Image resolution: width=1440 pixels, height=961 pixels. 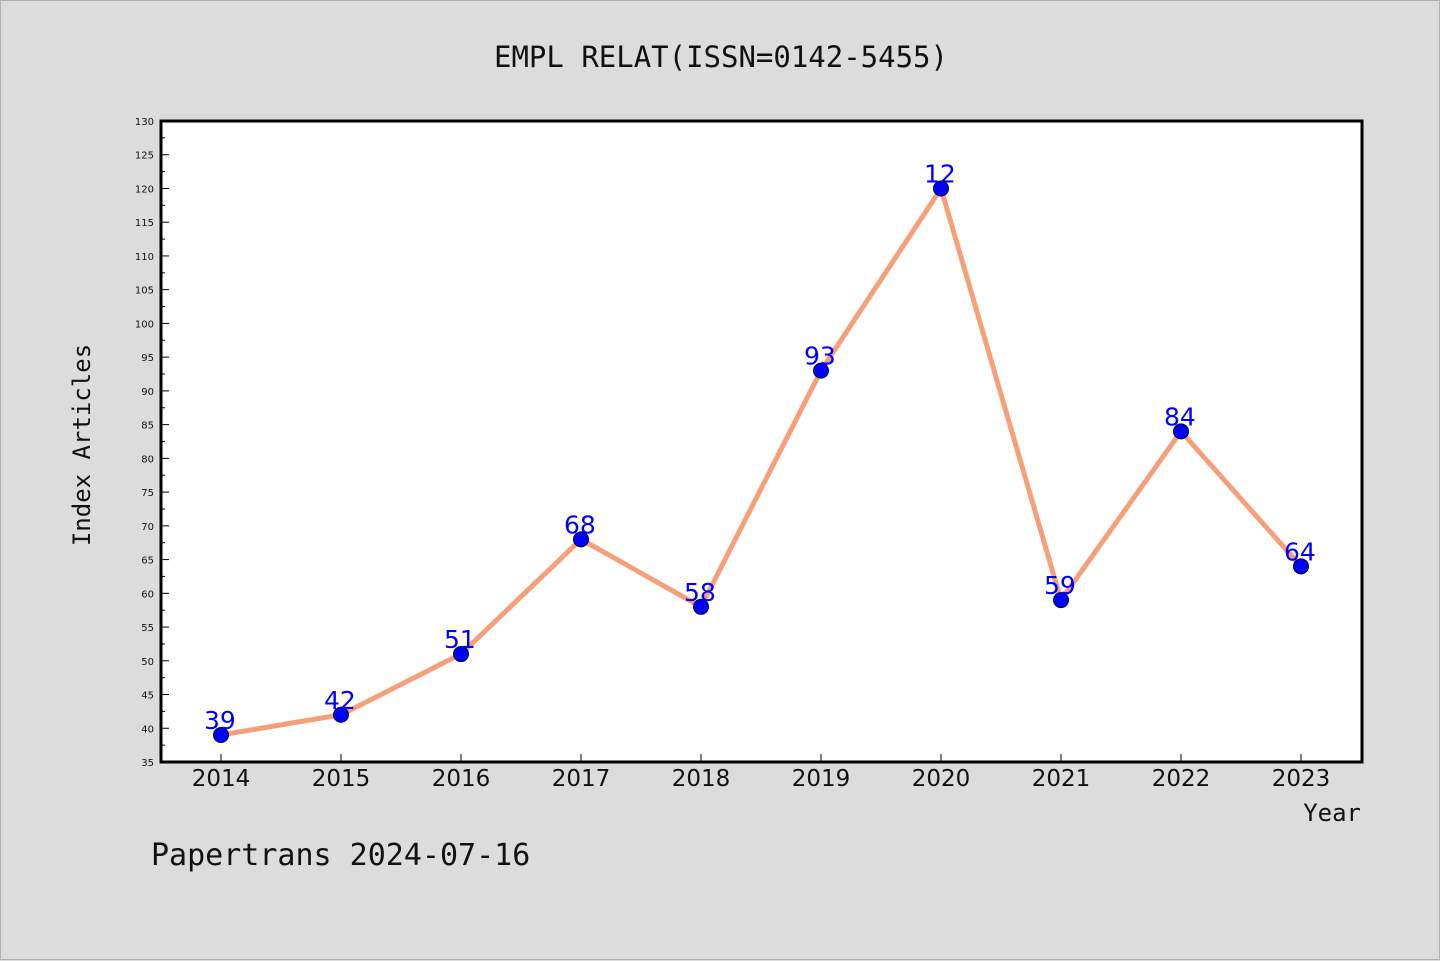 What do you see at coordinates (761, 773) in the screenshot?
I see `x-axis-ticks: 2014 2015 2016 2017 2018 2019 2020 2021 2022 2023` at bounding box center [761, 773].